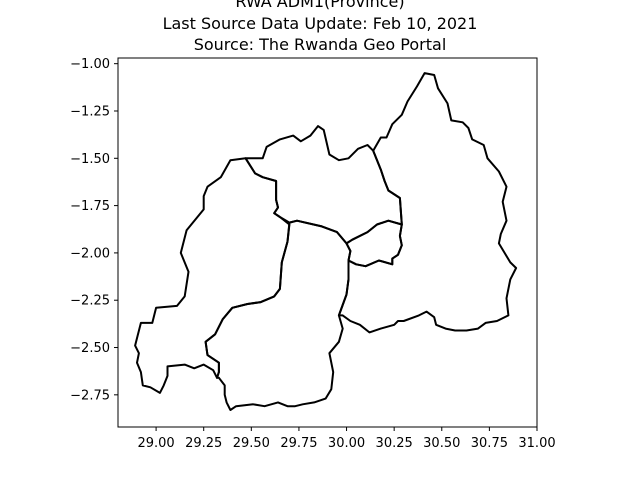 Image resolution: width=640 pixels, height=480 pixels. I want to click on title-line-2: Last Source Data Update: Feb 10, 2021, so click(320, 23).